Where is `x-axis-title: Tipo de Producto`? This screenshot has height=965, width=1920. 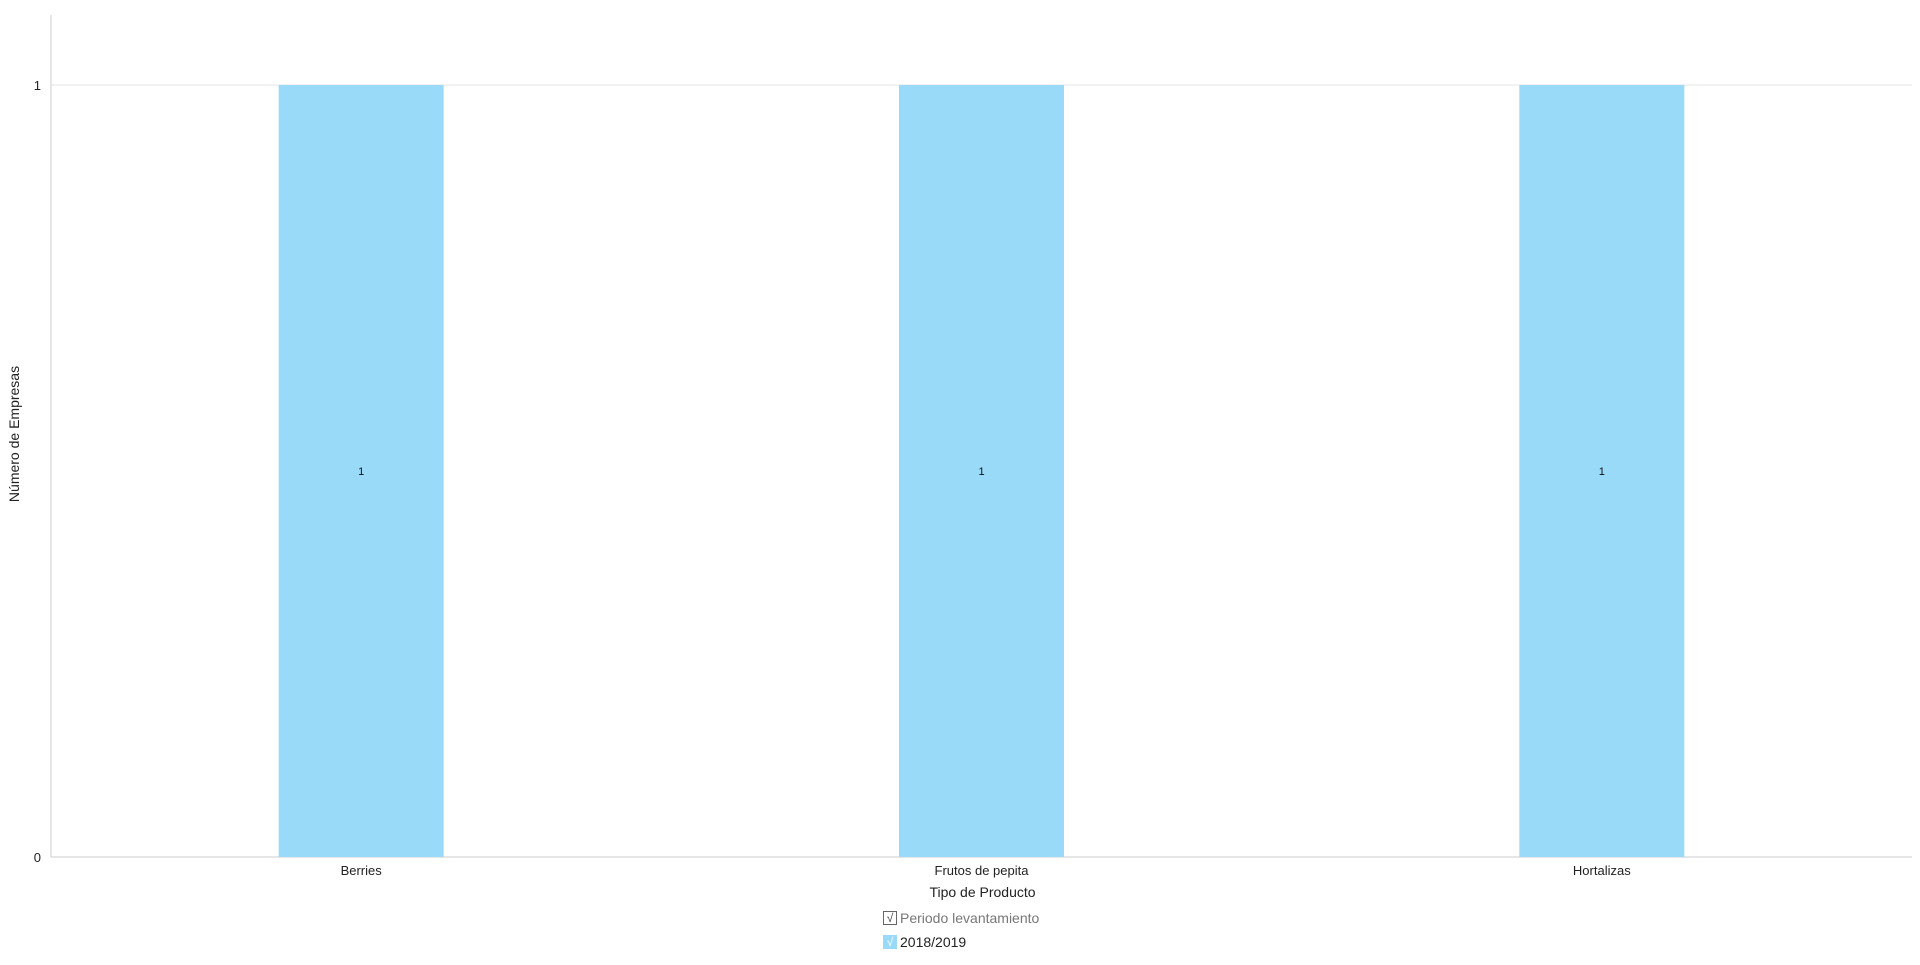 x-axis-title: Tipo de Producto is located at coordinates (982, 892).